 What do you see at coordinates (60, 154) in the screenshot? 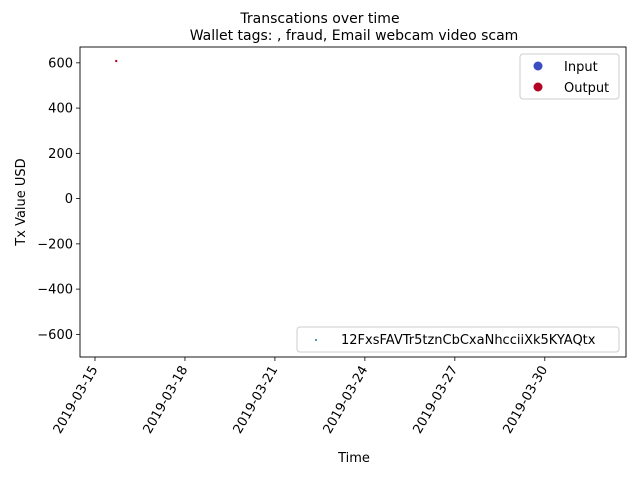
I see `y-tick-label: 200` at bounding box center [60, 154].